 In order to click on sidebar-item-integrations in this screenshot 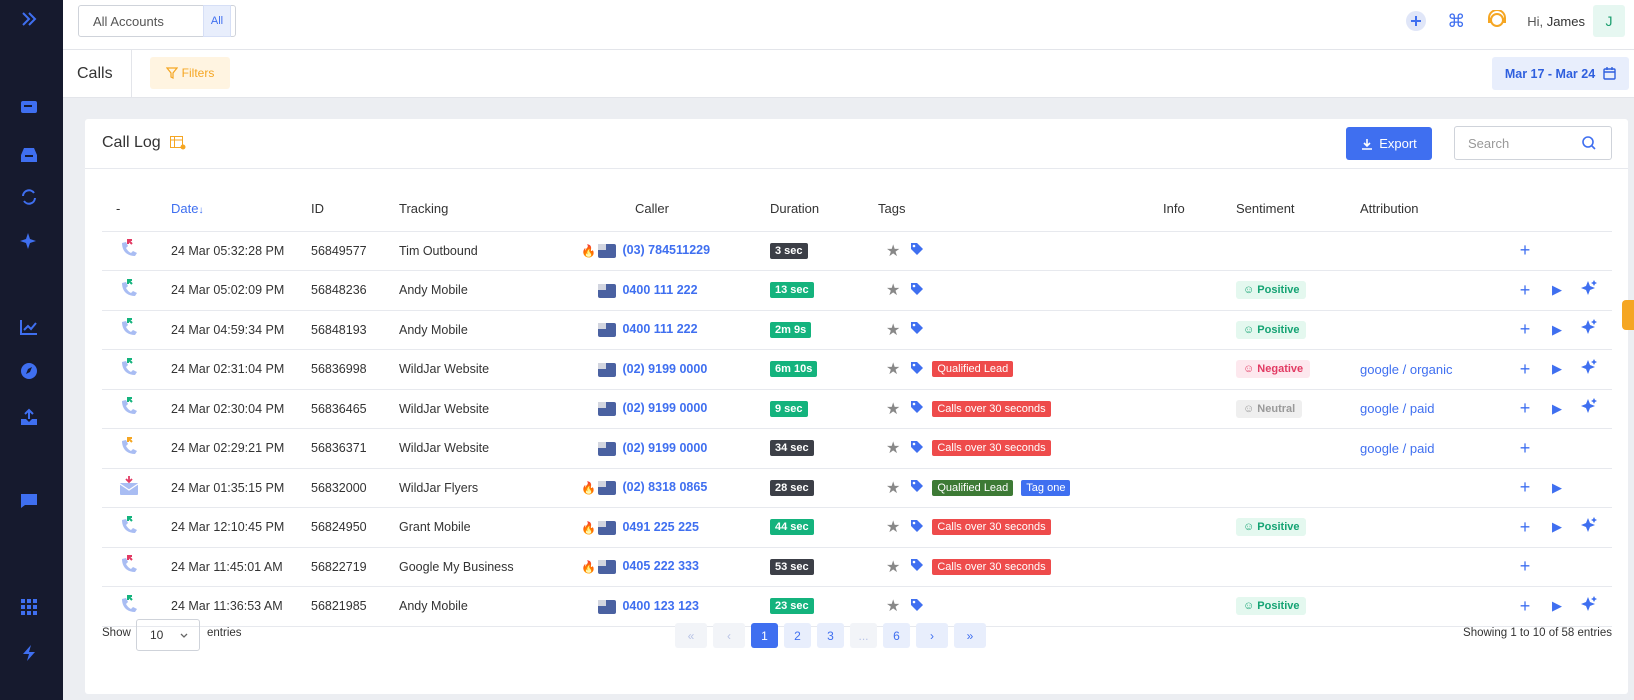, I will do `click(29, 653)`.